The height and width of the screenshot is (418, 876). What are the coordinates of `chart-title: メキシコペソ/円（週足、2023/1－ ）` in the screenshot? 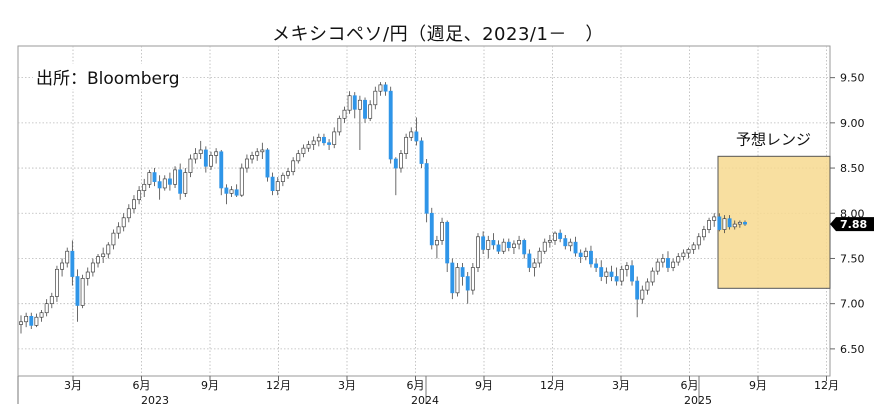 It's located at (438, 34).